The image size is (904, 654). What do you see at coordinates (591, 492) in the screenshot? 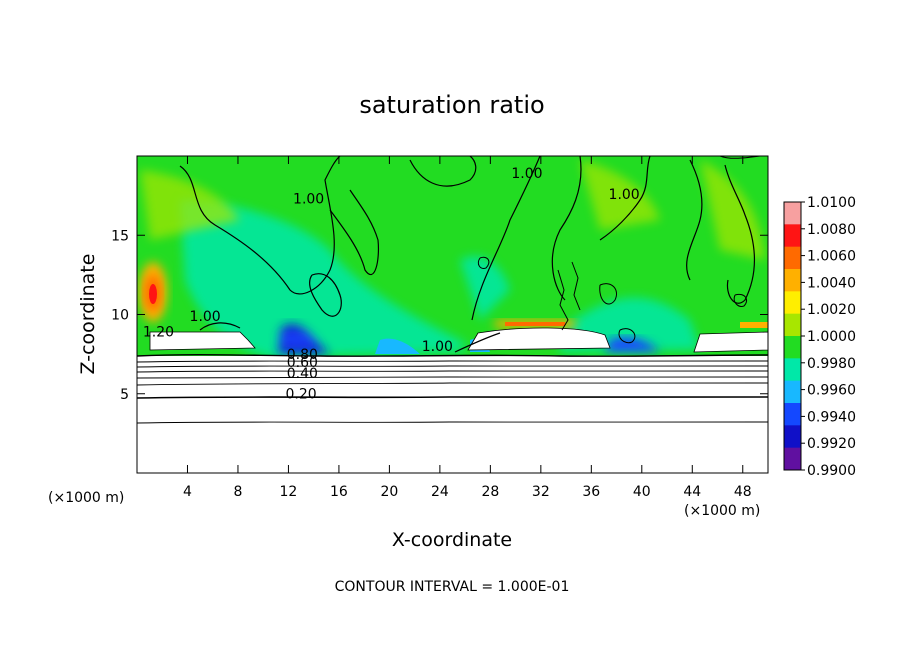
I see `x-tick-label: 36` at bounding box center [591, 492].